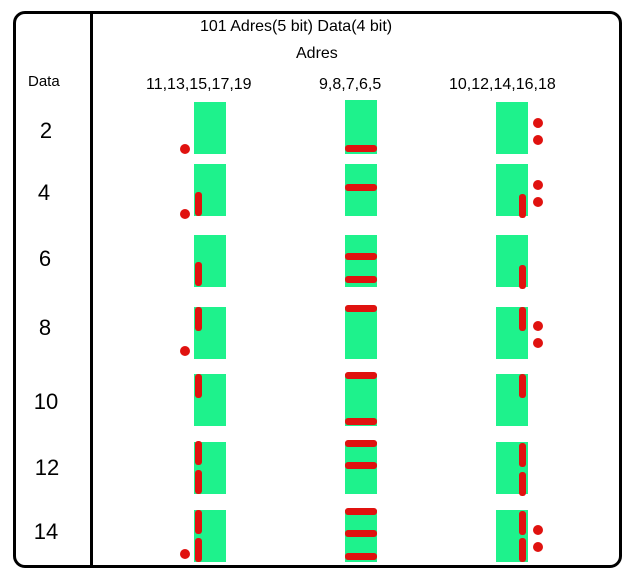 The image size is (633, 578). I want to click on row-label: 14, so click(46, 531).